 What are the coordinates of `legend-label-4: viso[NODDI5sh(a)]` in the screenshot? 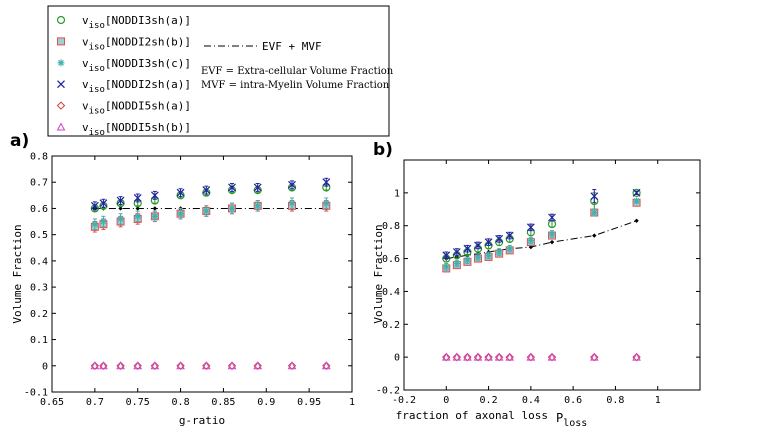 It's located at (136, 108).